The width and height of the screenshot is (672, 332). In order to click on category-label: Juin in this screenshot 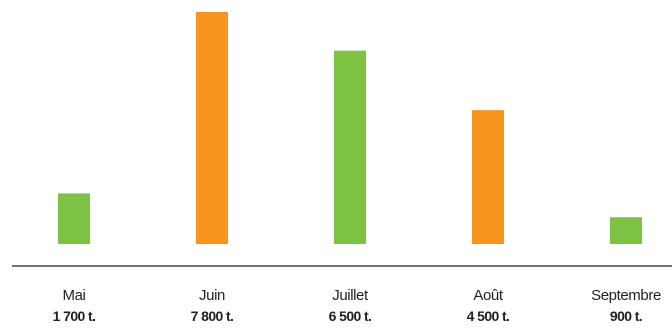, I will do `click(212, 295)`.